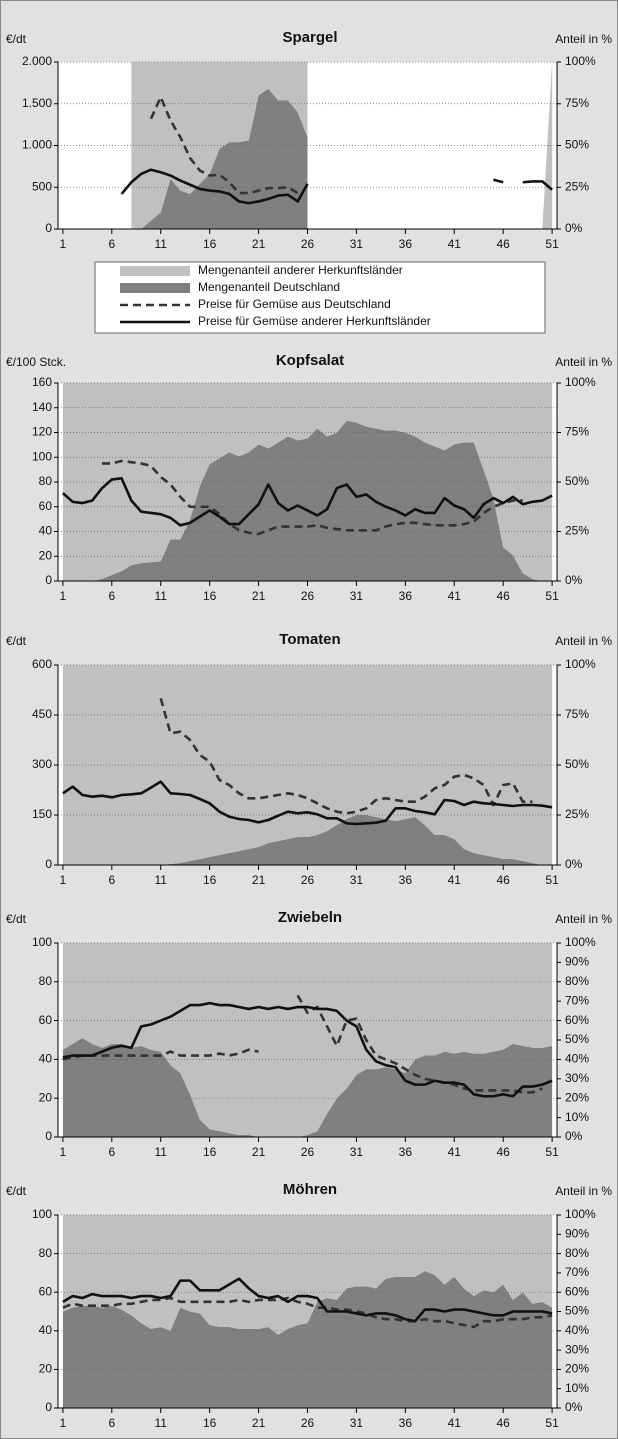 This screenshot has height=1439, width=618. I want to click on y2-tick-label: 60%, so click(577, 1020).